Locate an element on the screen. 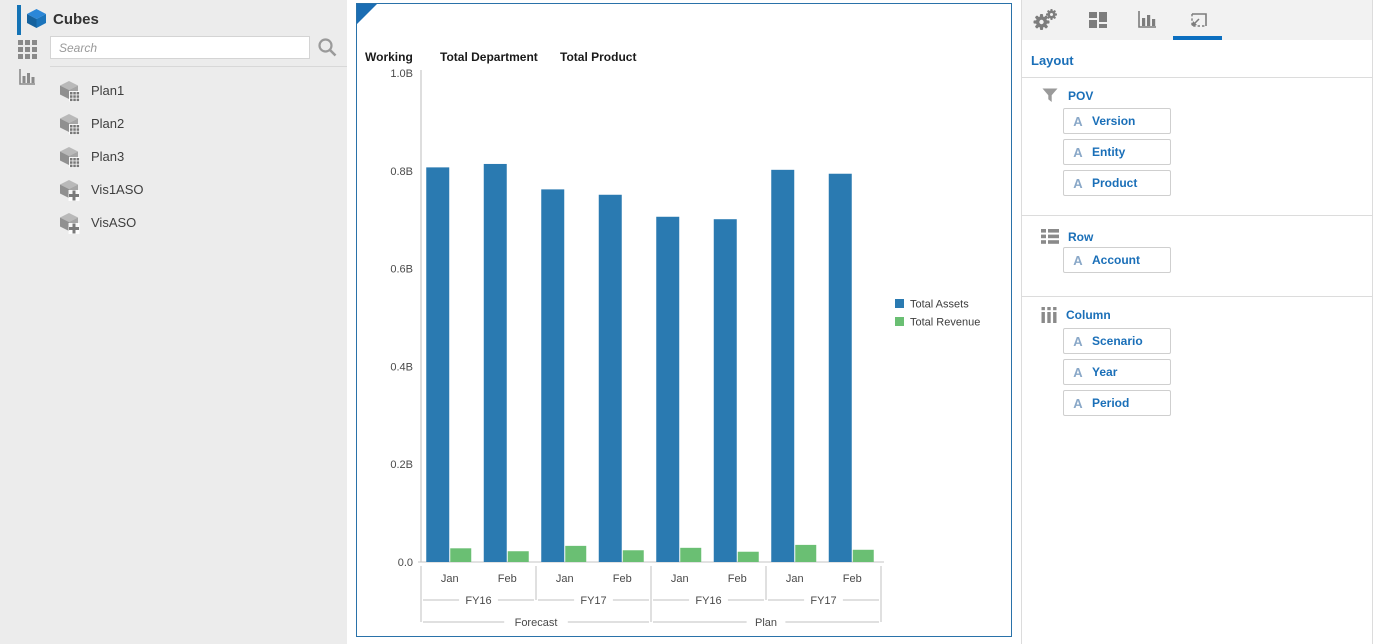 This screenshot has height=644, width=1377. cube-list-item-vis1aso: Vis1ASO is located at coordinates (198, 189).